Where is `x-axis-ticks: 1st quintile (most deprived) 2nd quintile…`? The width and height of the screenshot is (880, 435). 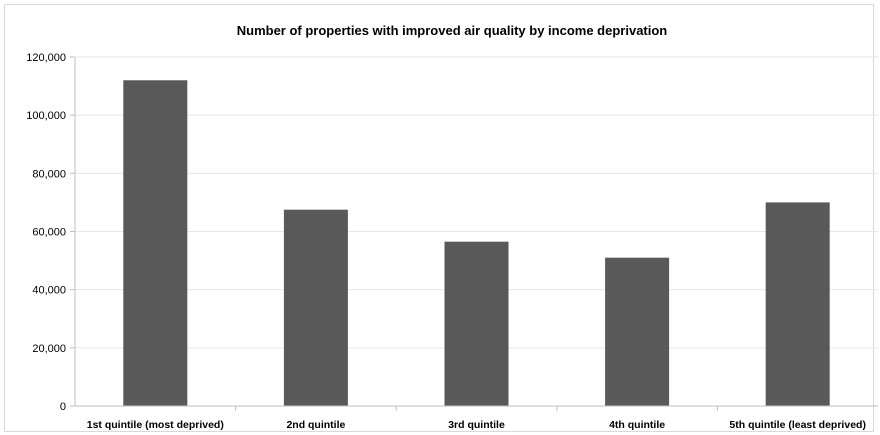 x-axis-ticks: 1st quintile (most deprived) 2nd quintile… is located at coordinates (476, 418).